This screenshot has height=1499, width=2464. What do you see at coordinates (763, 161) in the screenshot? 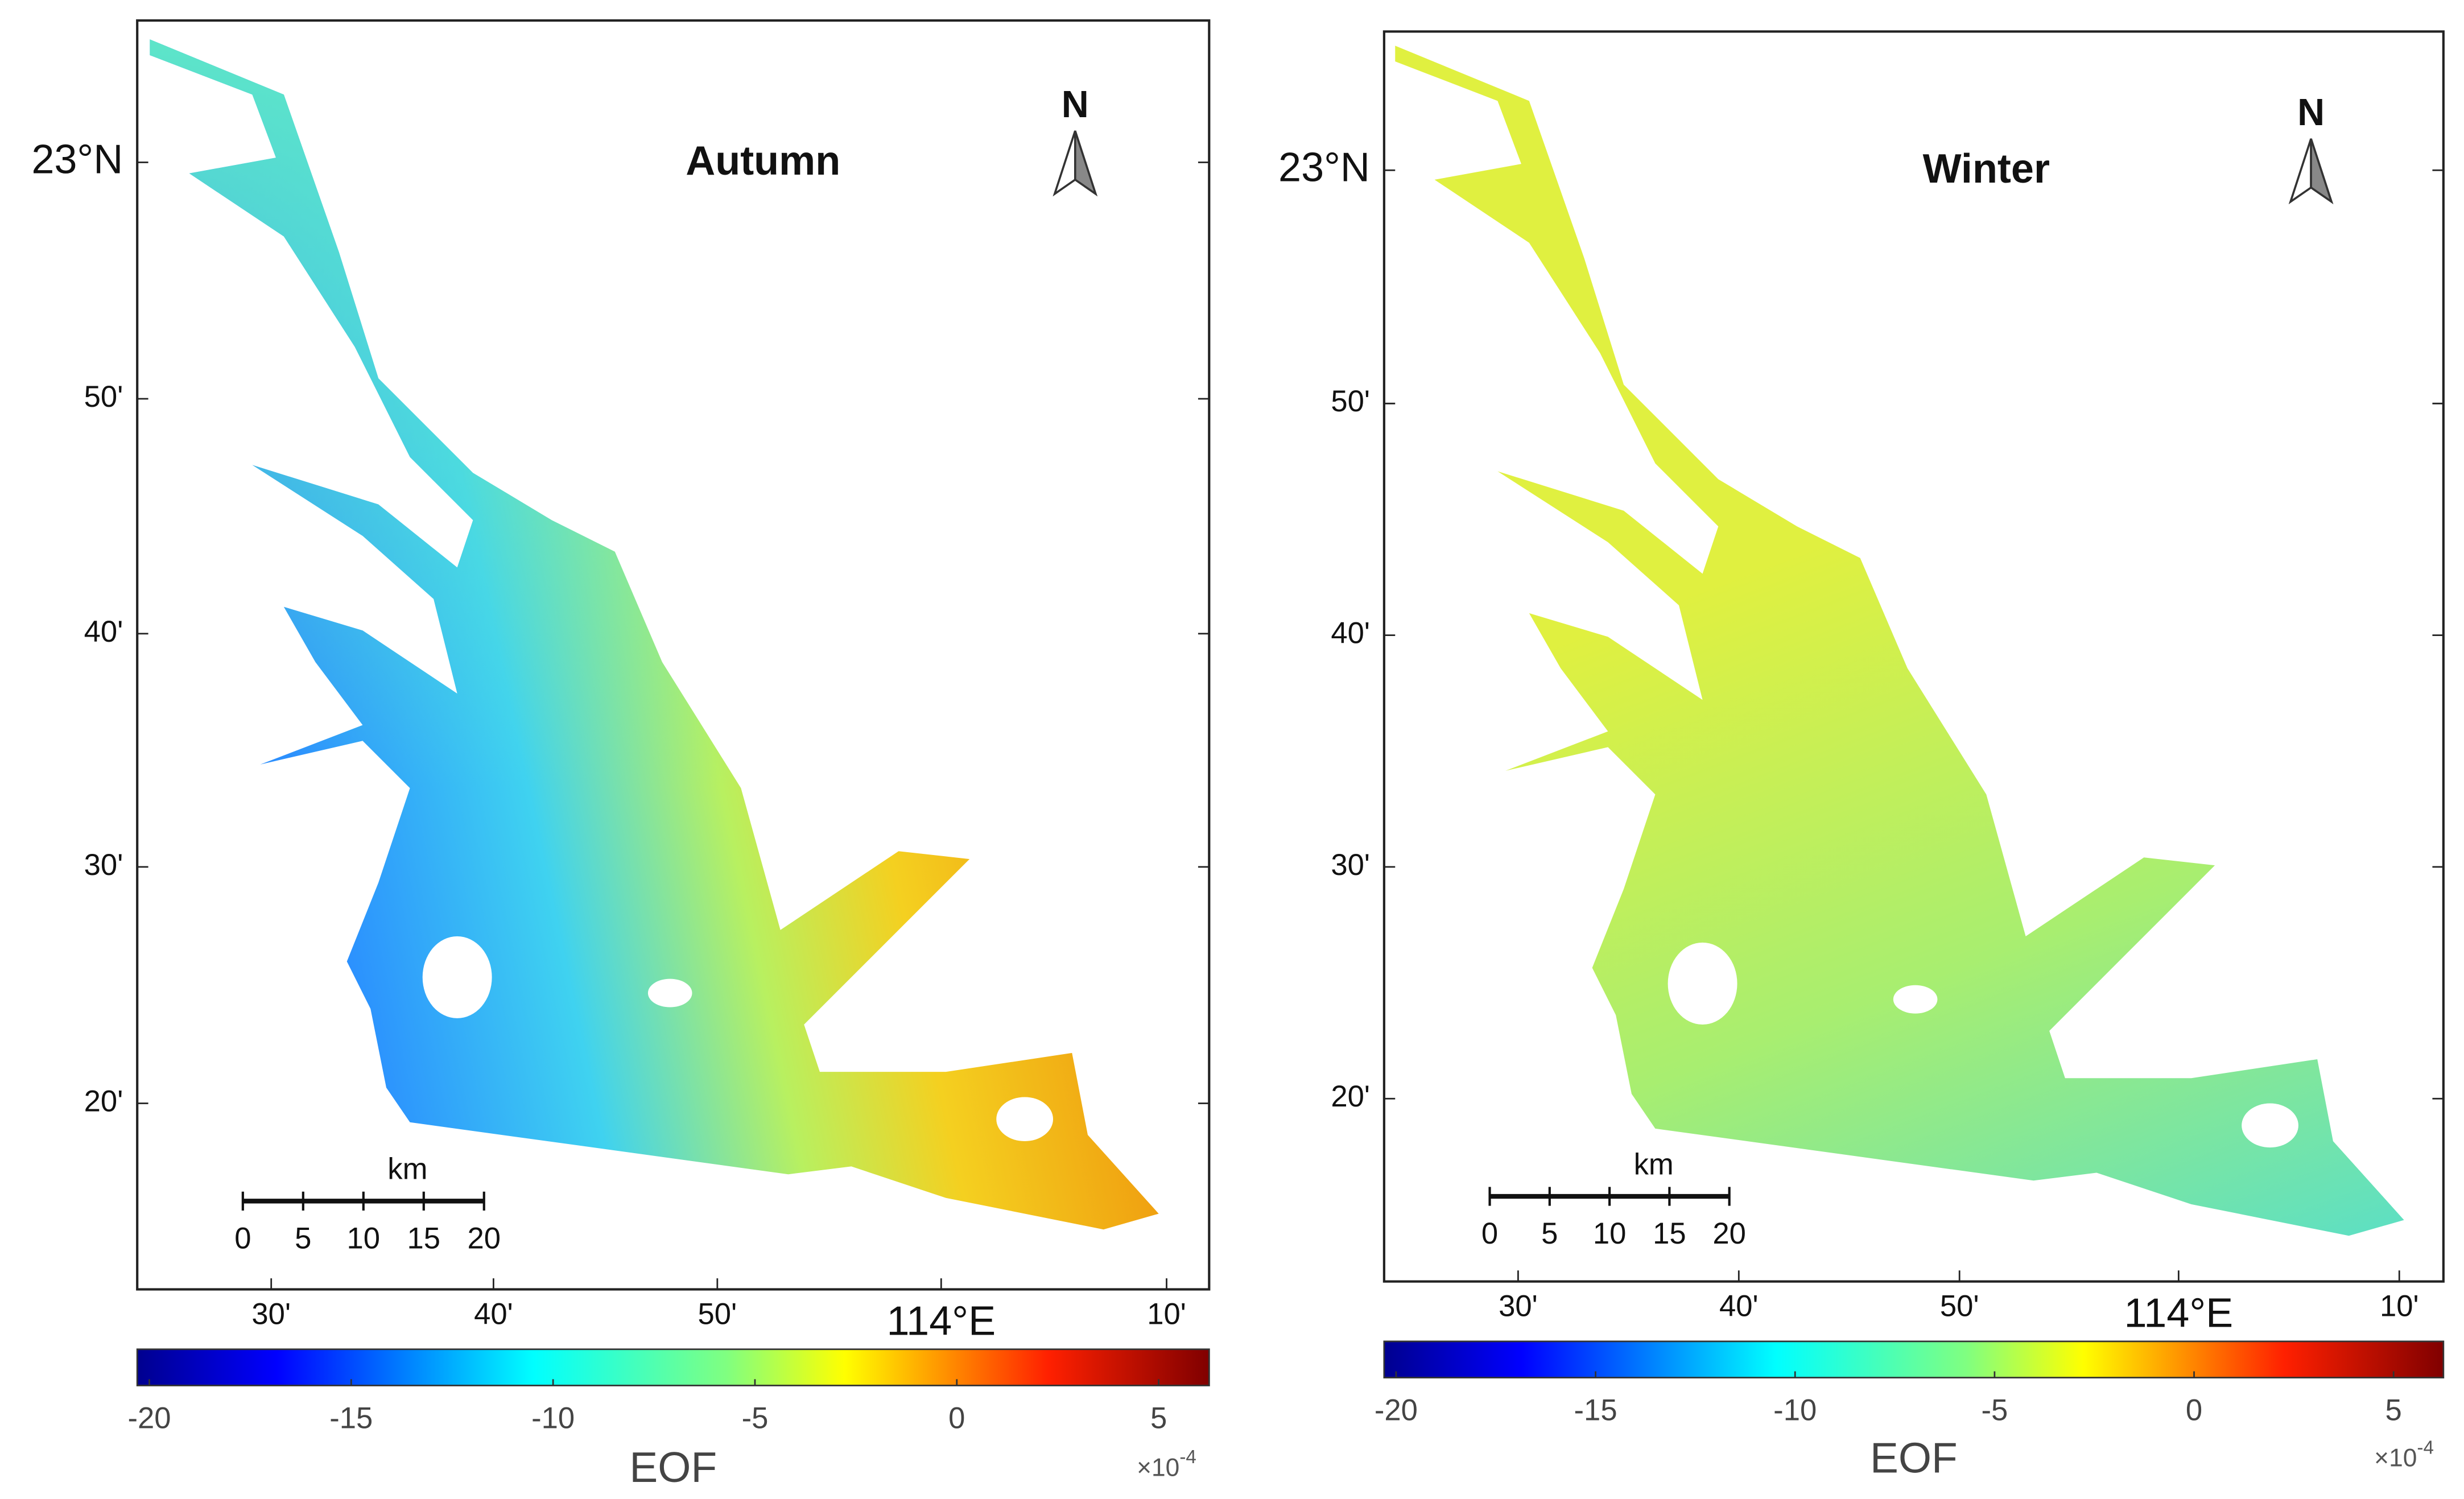
I see `panel-title: Autumn` at bounding box center [763, 161].